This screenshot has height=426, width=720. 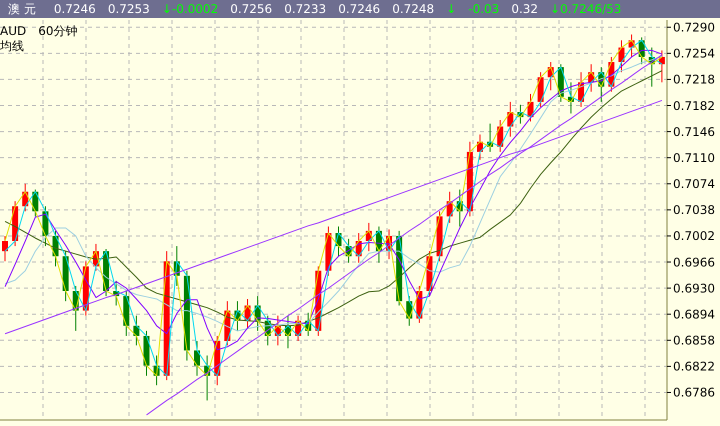 What do you see at coordinates (694, 393) in the screenshot?
I see `y-tick-label: 0.6786` at bounding box center [694, 393].